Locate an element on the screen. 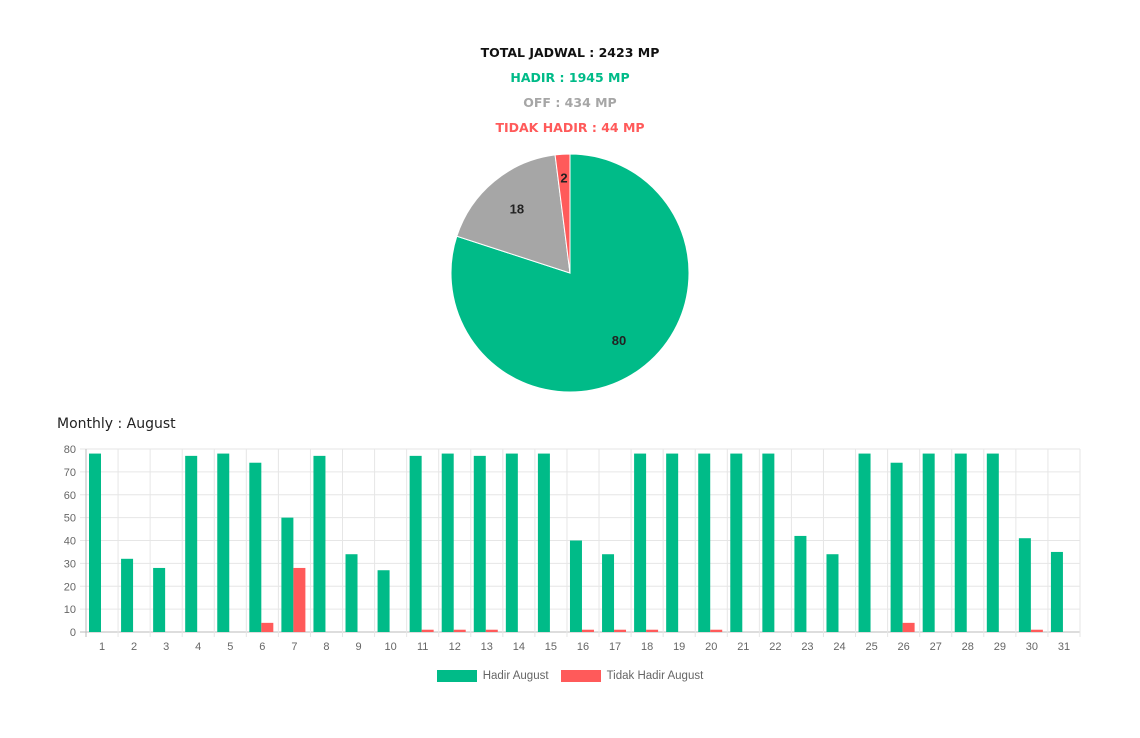 This screenshot has width=1140, height=738. y-tick-label: 0 is located at coordinates (73, 633).